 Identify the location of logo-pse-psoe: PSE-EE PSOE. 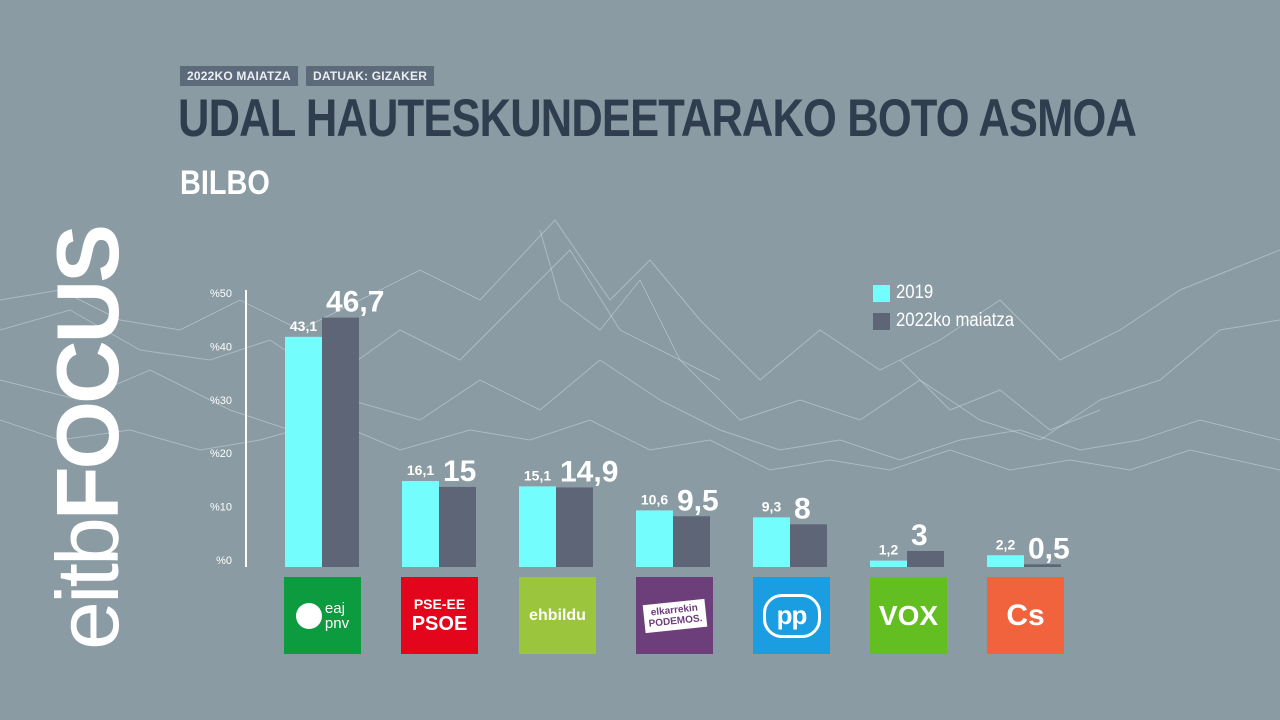
(439, 615).